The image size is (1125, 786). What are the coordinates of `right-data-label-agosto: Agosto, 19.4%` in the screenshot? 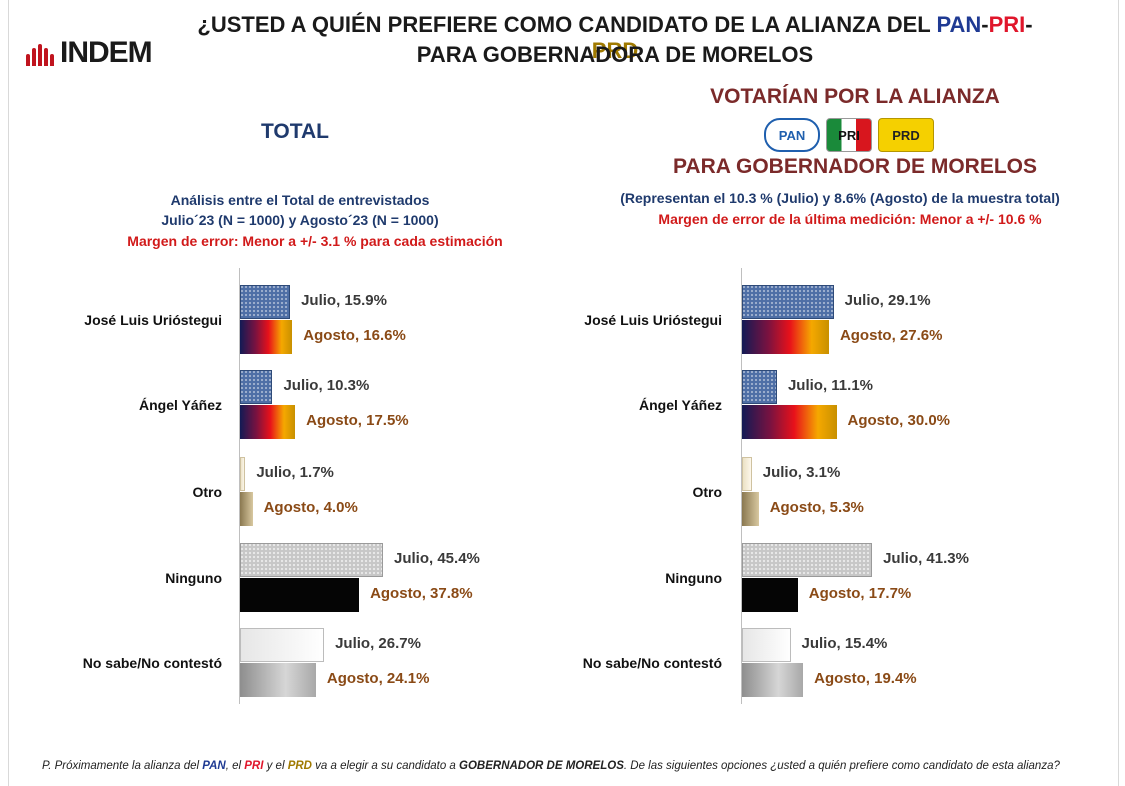 It's located at (865, 678).